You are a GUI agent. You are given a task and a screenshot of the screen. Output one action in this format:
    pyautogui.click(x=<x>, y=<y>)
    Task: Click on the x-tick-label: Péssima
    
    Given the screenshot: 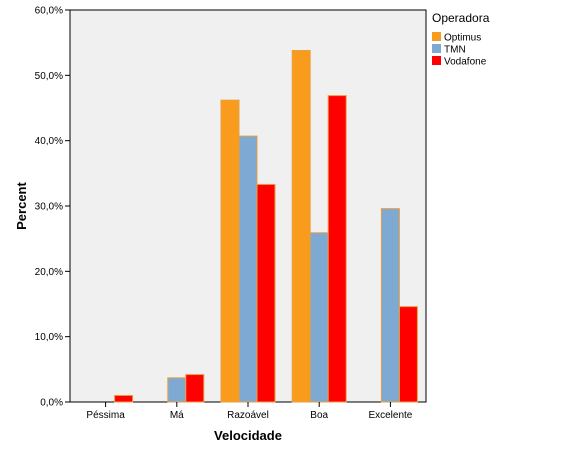 What is the action you would take?
    pyautogui.click(x=105, y=415)
    